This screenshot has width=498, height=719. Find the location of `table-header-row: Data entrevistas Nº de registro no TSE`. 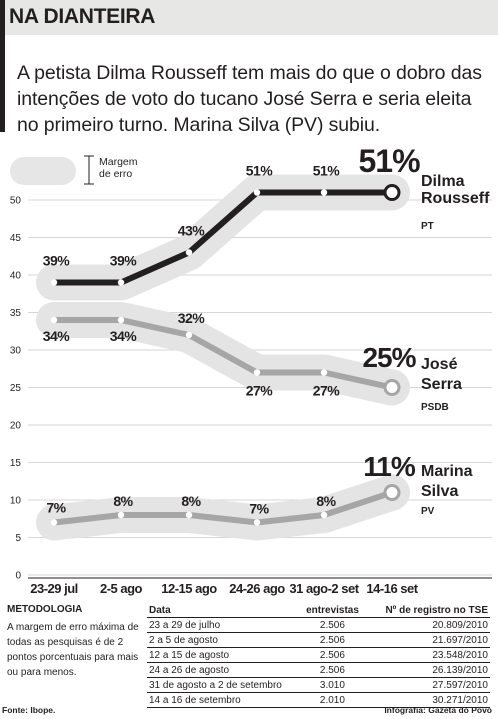

table-header-row: Data entrevistas Nº de registro no TSE is located at coordinates (318, 610).